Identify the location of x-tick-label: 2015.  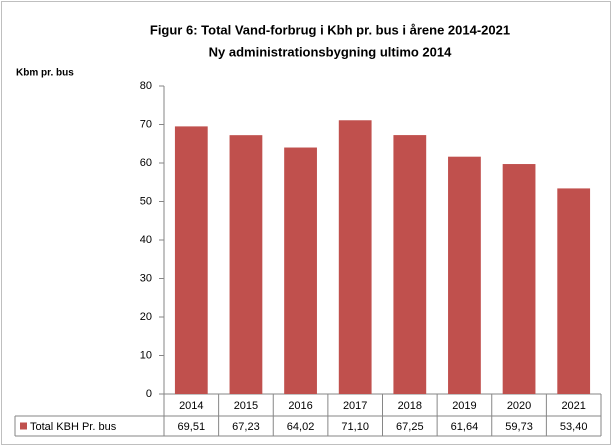
(246, 406).